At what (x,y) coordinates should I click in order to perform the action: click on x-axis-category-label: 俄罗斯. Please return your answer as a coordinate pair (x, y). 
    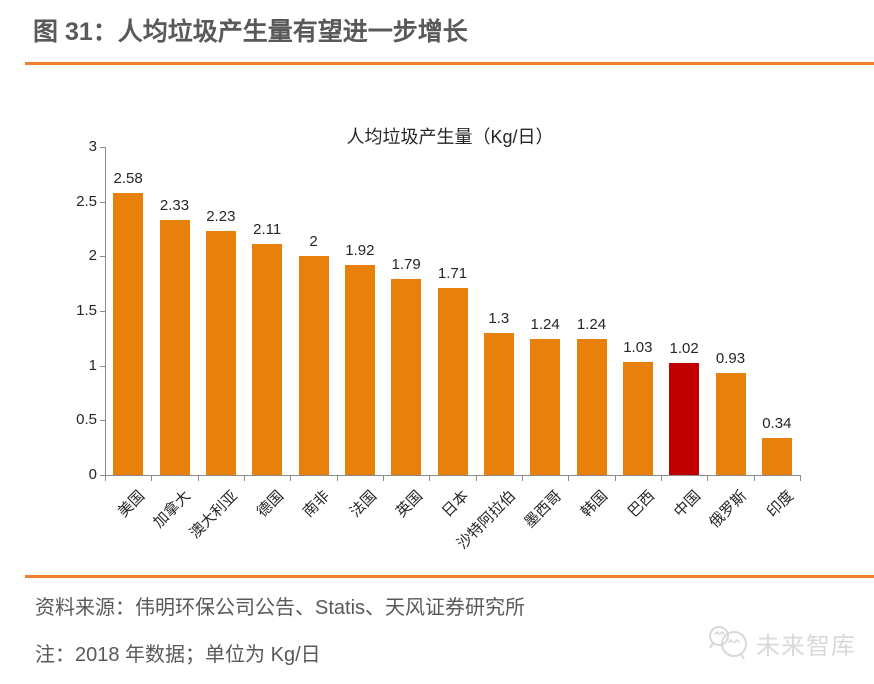
    Looking at the image, I should click on (728, 509).